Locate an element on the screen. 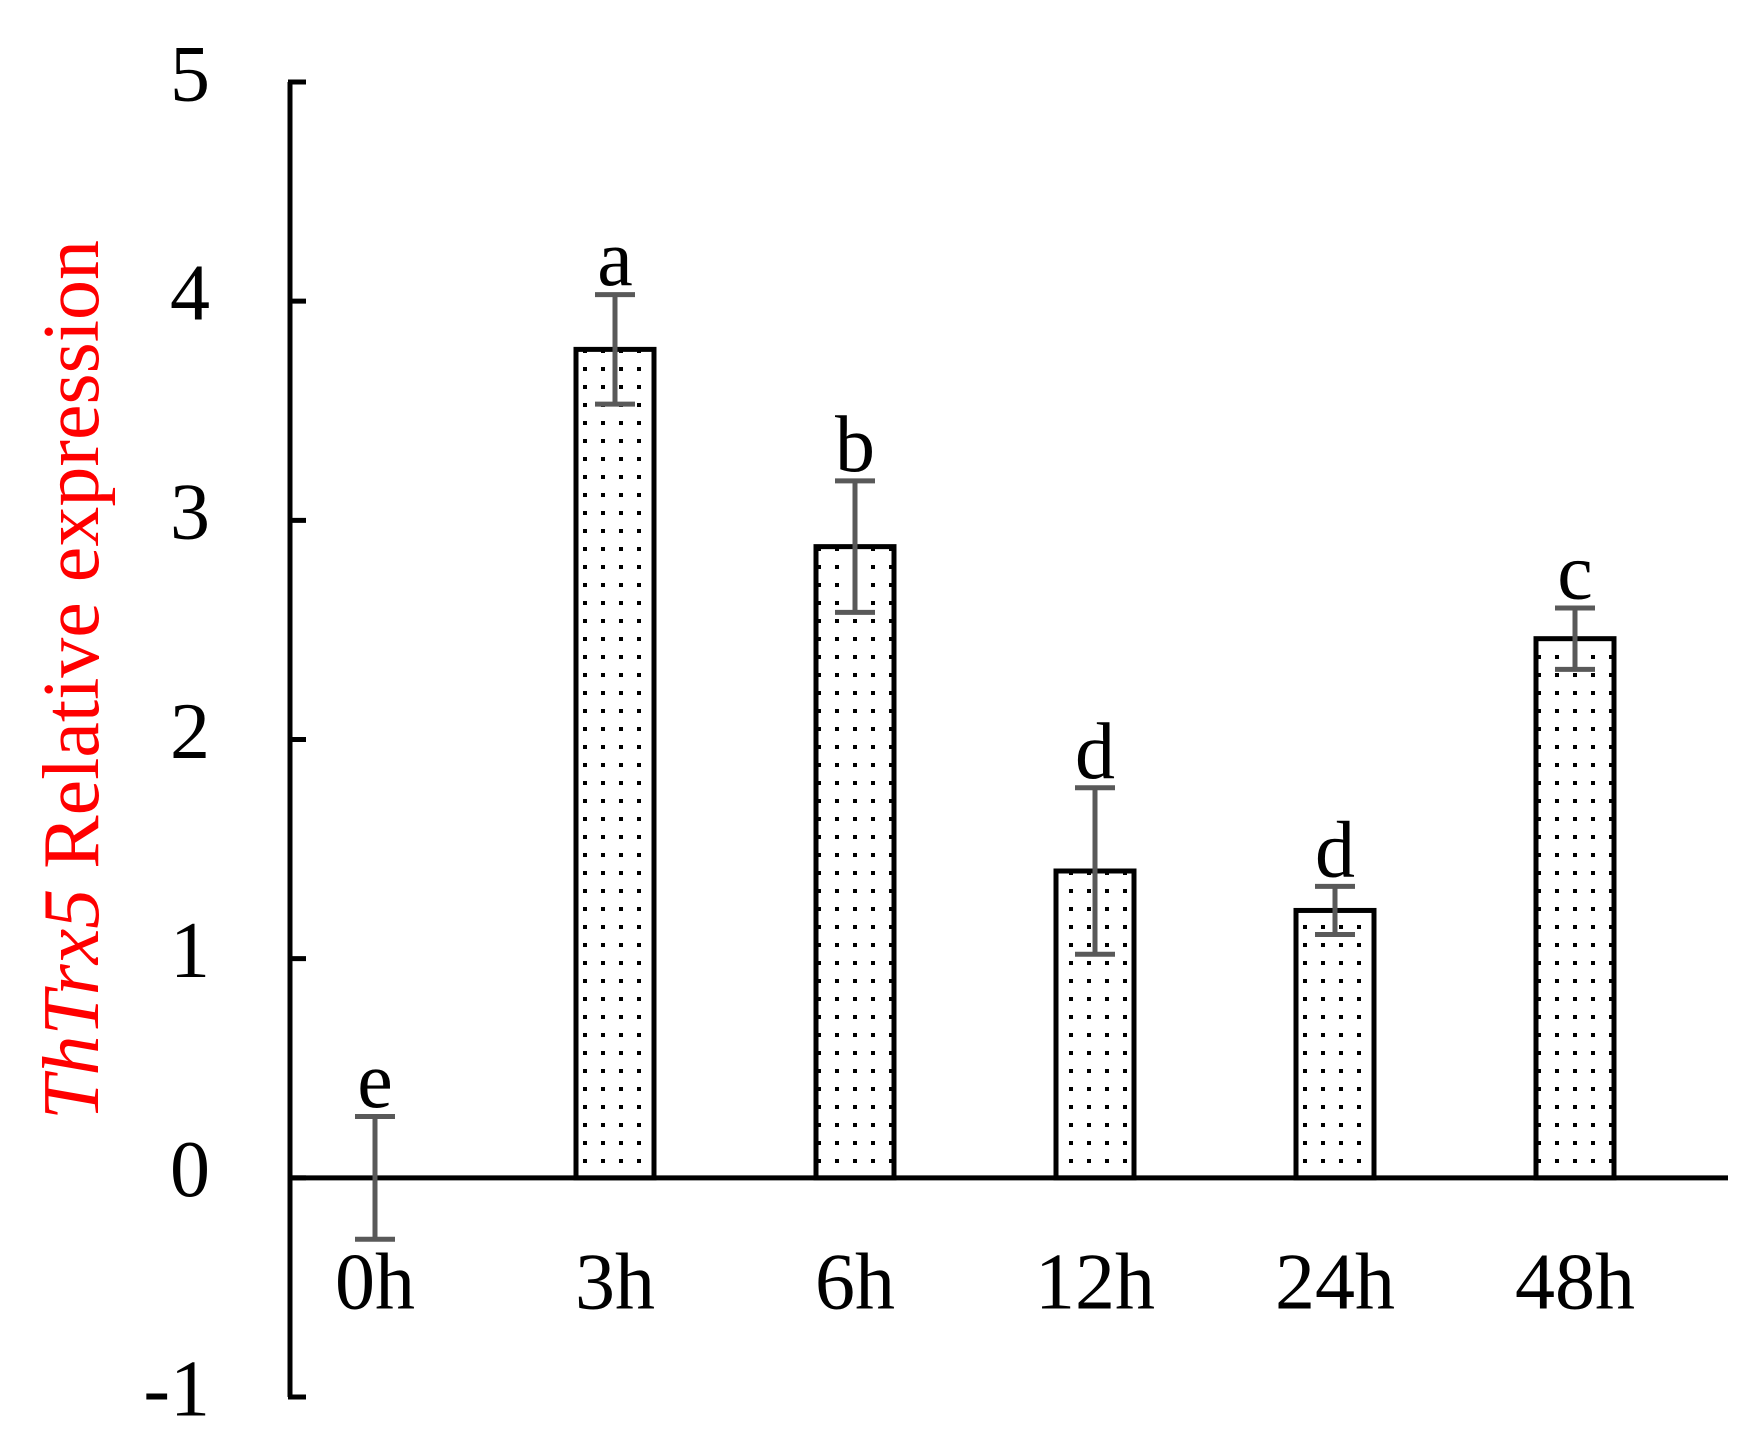 This screenshot has width=1750, height=1449. significance-letter: e is located at coordinates (375, 1081).